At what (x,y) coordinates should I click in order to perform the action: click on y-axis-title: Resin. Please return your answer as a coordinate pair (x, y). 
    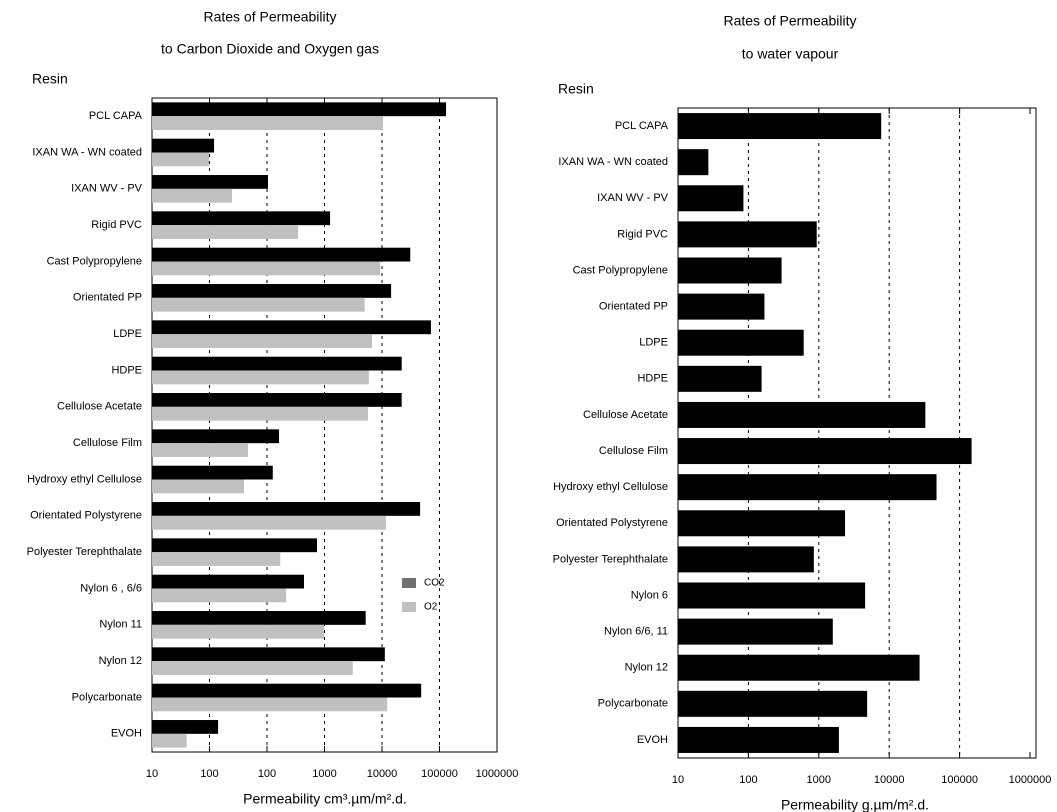
    Looking at the image, I should click on (50, 79).